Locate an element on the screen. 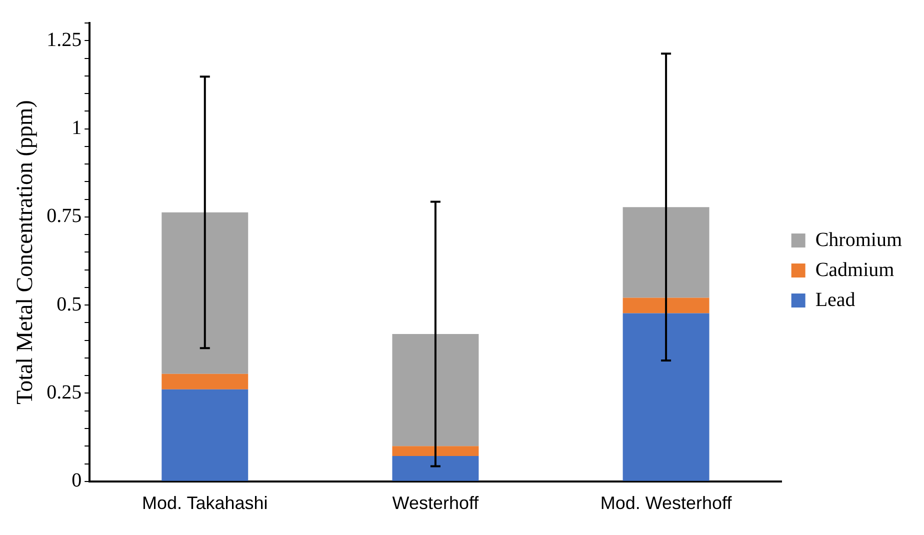  legend-label: Chromium is located at coordinates (858, 239).